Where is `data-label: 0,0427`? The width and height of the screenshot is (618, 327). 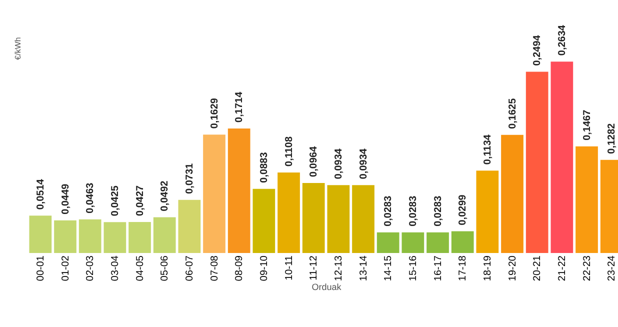 data-label: 0,0427 is located at coordinates (140, 200).